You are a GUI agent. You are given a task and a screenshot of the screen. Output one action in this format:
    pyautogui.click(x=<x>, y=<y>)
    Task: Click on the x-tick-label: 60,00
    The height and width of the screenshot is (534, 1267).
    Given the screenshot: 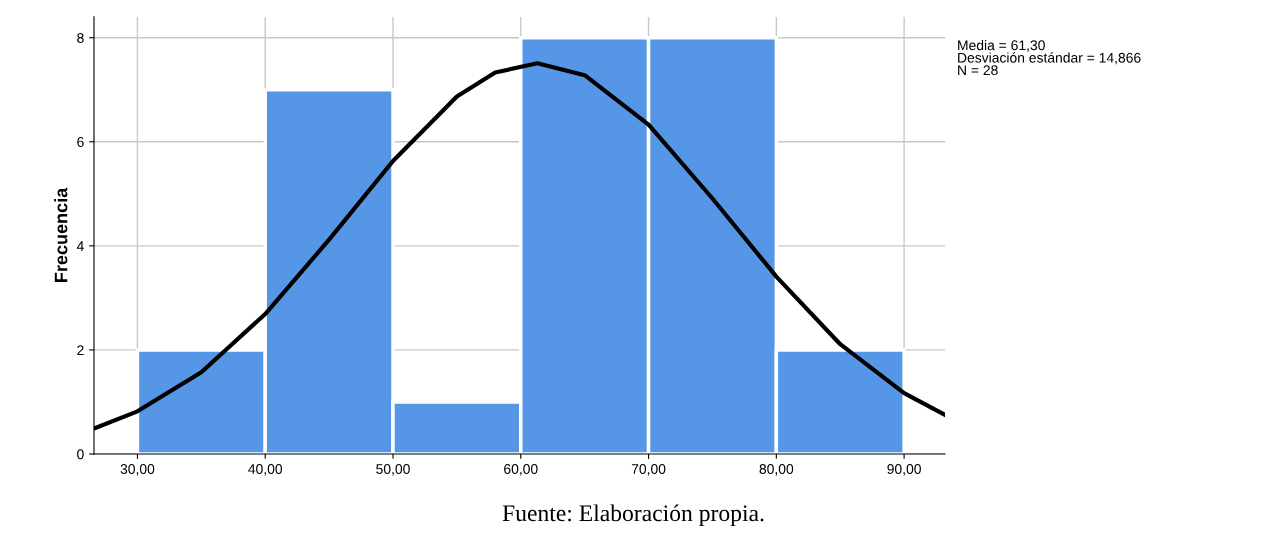 What is the action you would take?
    pyautogui.click(x=521, y=470)
    